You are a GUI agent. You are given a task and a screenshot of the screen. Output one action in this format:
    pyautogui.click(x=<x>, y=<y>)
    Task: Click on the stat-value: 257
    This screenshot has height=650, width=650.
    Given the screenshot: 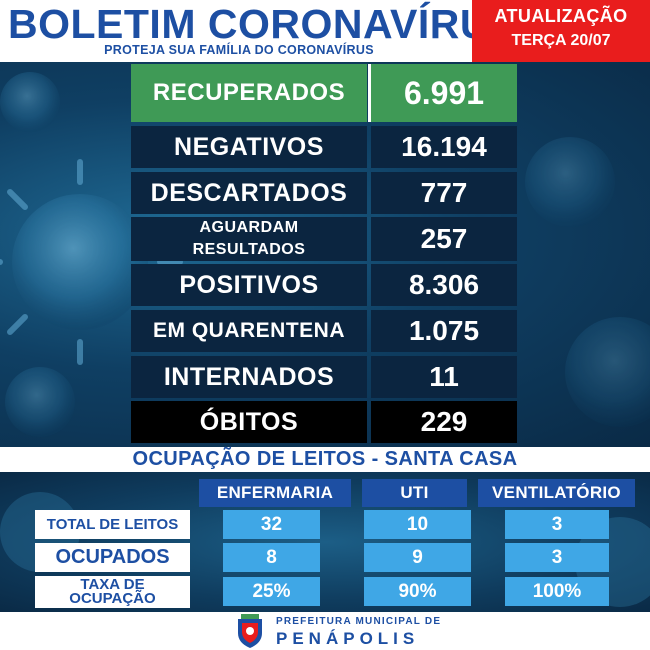 What is the action you would take?
    pyautogui.click(x=444, y=239)
    